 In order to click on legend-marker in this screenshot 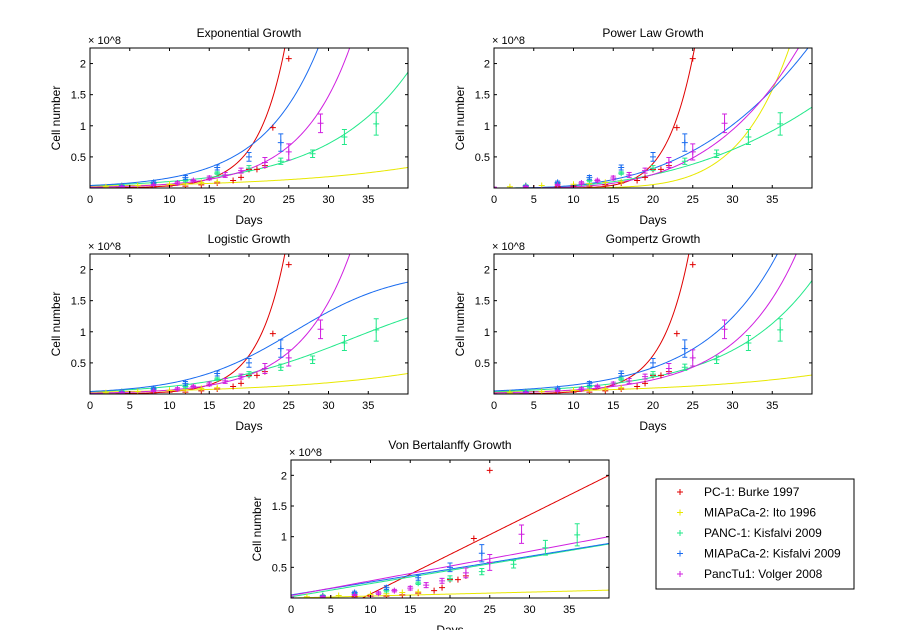, I will do `click(680, 512)`.